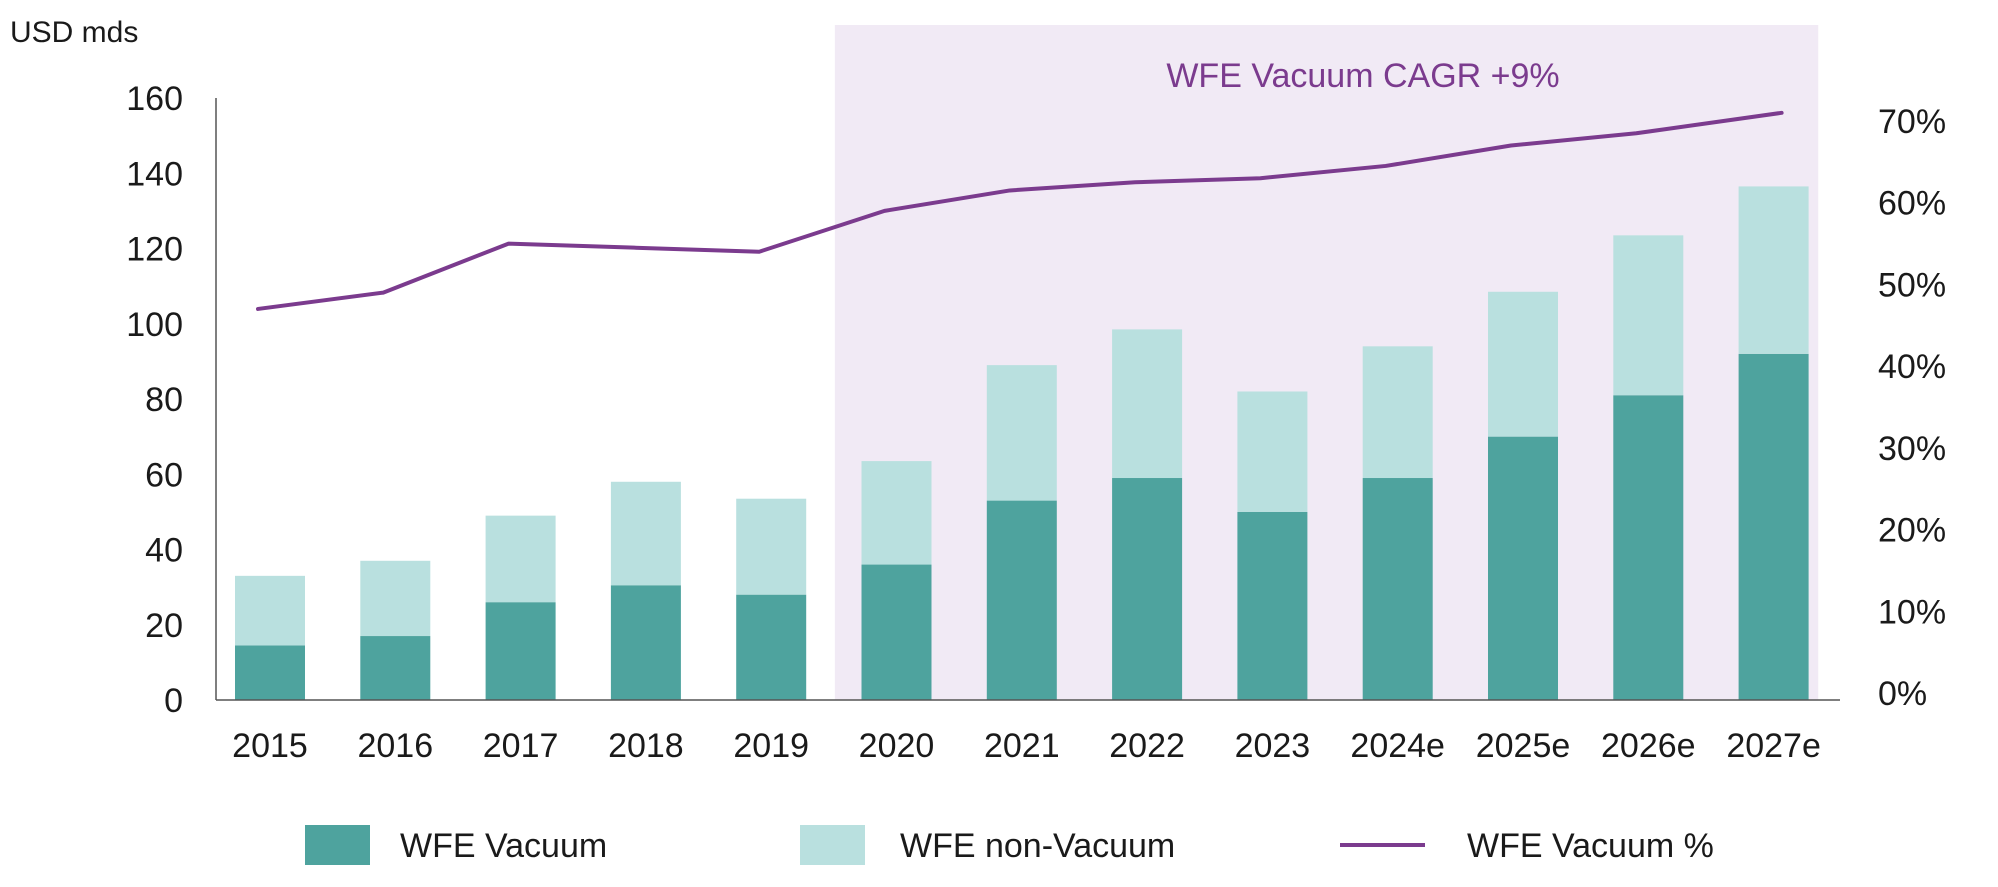 Image resolution: width=1998 pixels, height=887 pixels. I want to click on cagr-annotation: WFE Vacuum CAGR +9%, so click(1362, 76).